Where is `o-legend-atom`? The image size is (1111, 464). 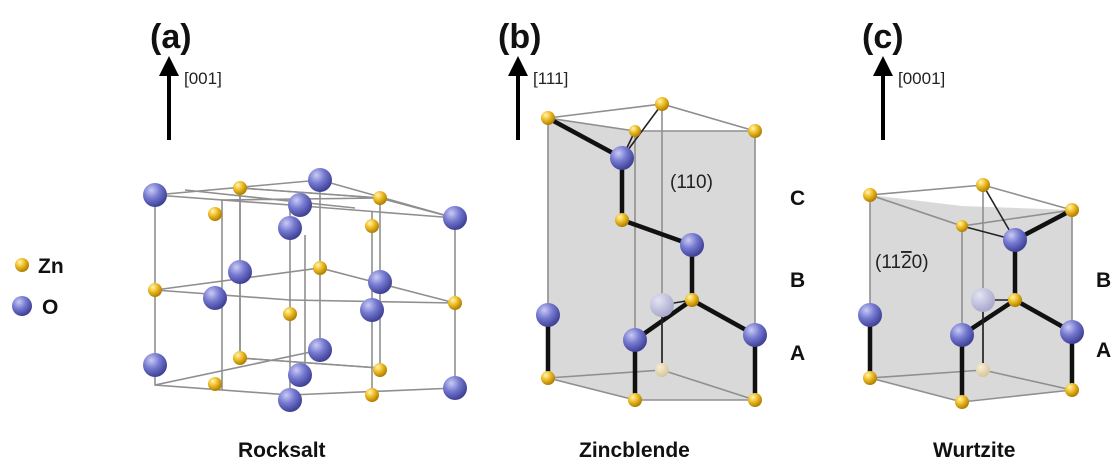 o-legend-atom is located at coordinates (22, 306).